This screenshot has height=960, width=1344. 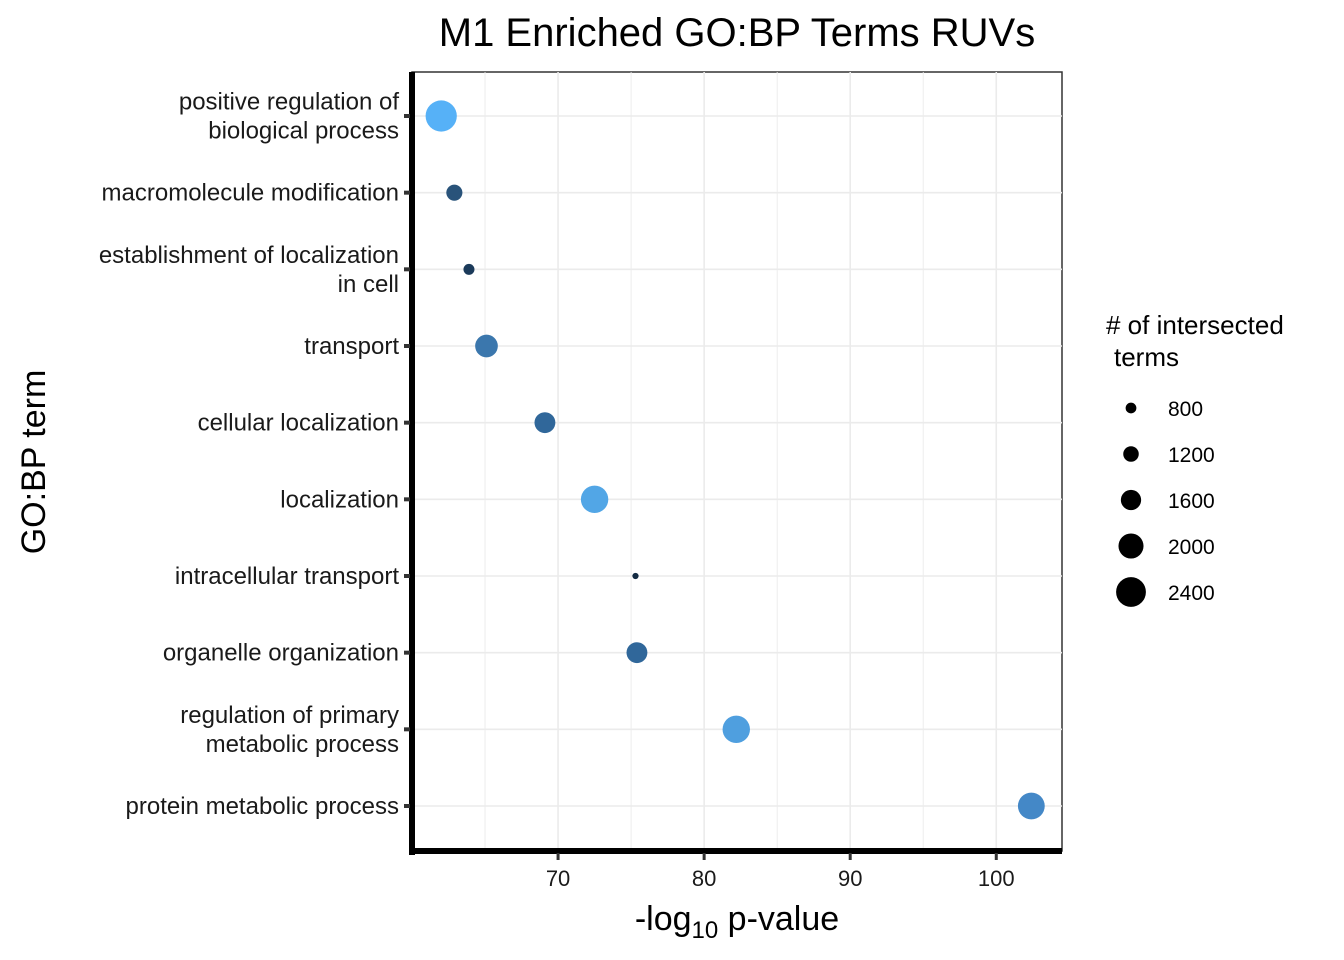 I want to click on y-tick-label: macromolecule modification, so click(x=250, y=193).